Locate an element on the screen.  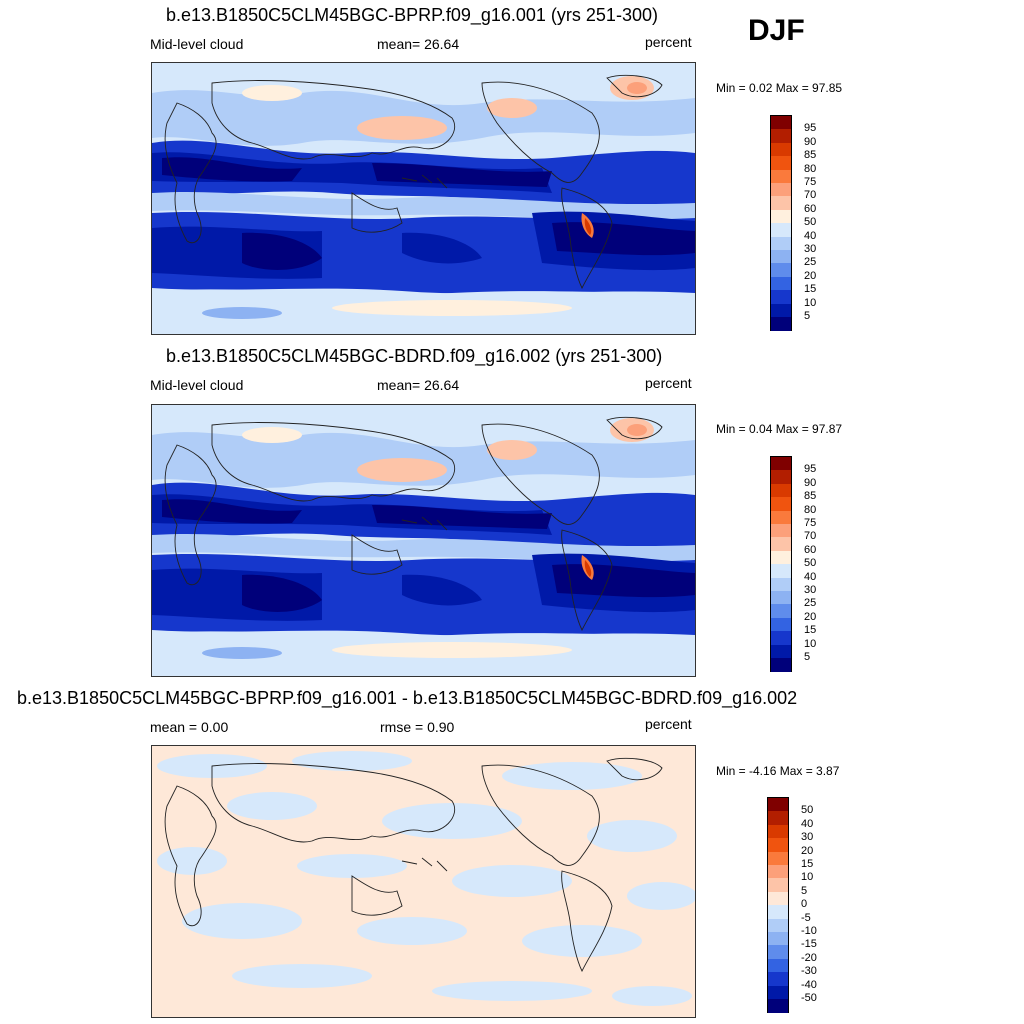
panel-1-colorbar-tick-label: 85 is located at coordinates (810, 155).